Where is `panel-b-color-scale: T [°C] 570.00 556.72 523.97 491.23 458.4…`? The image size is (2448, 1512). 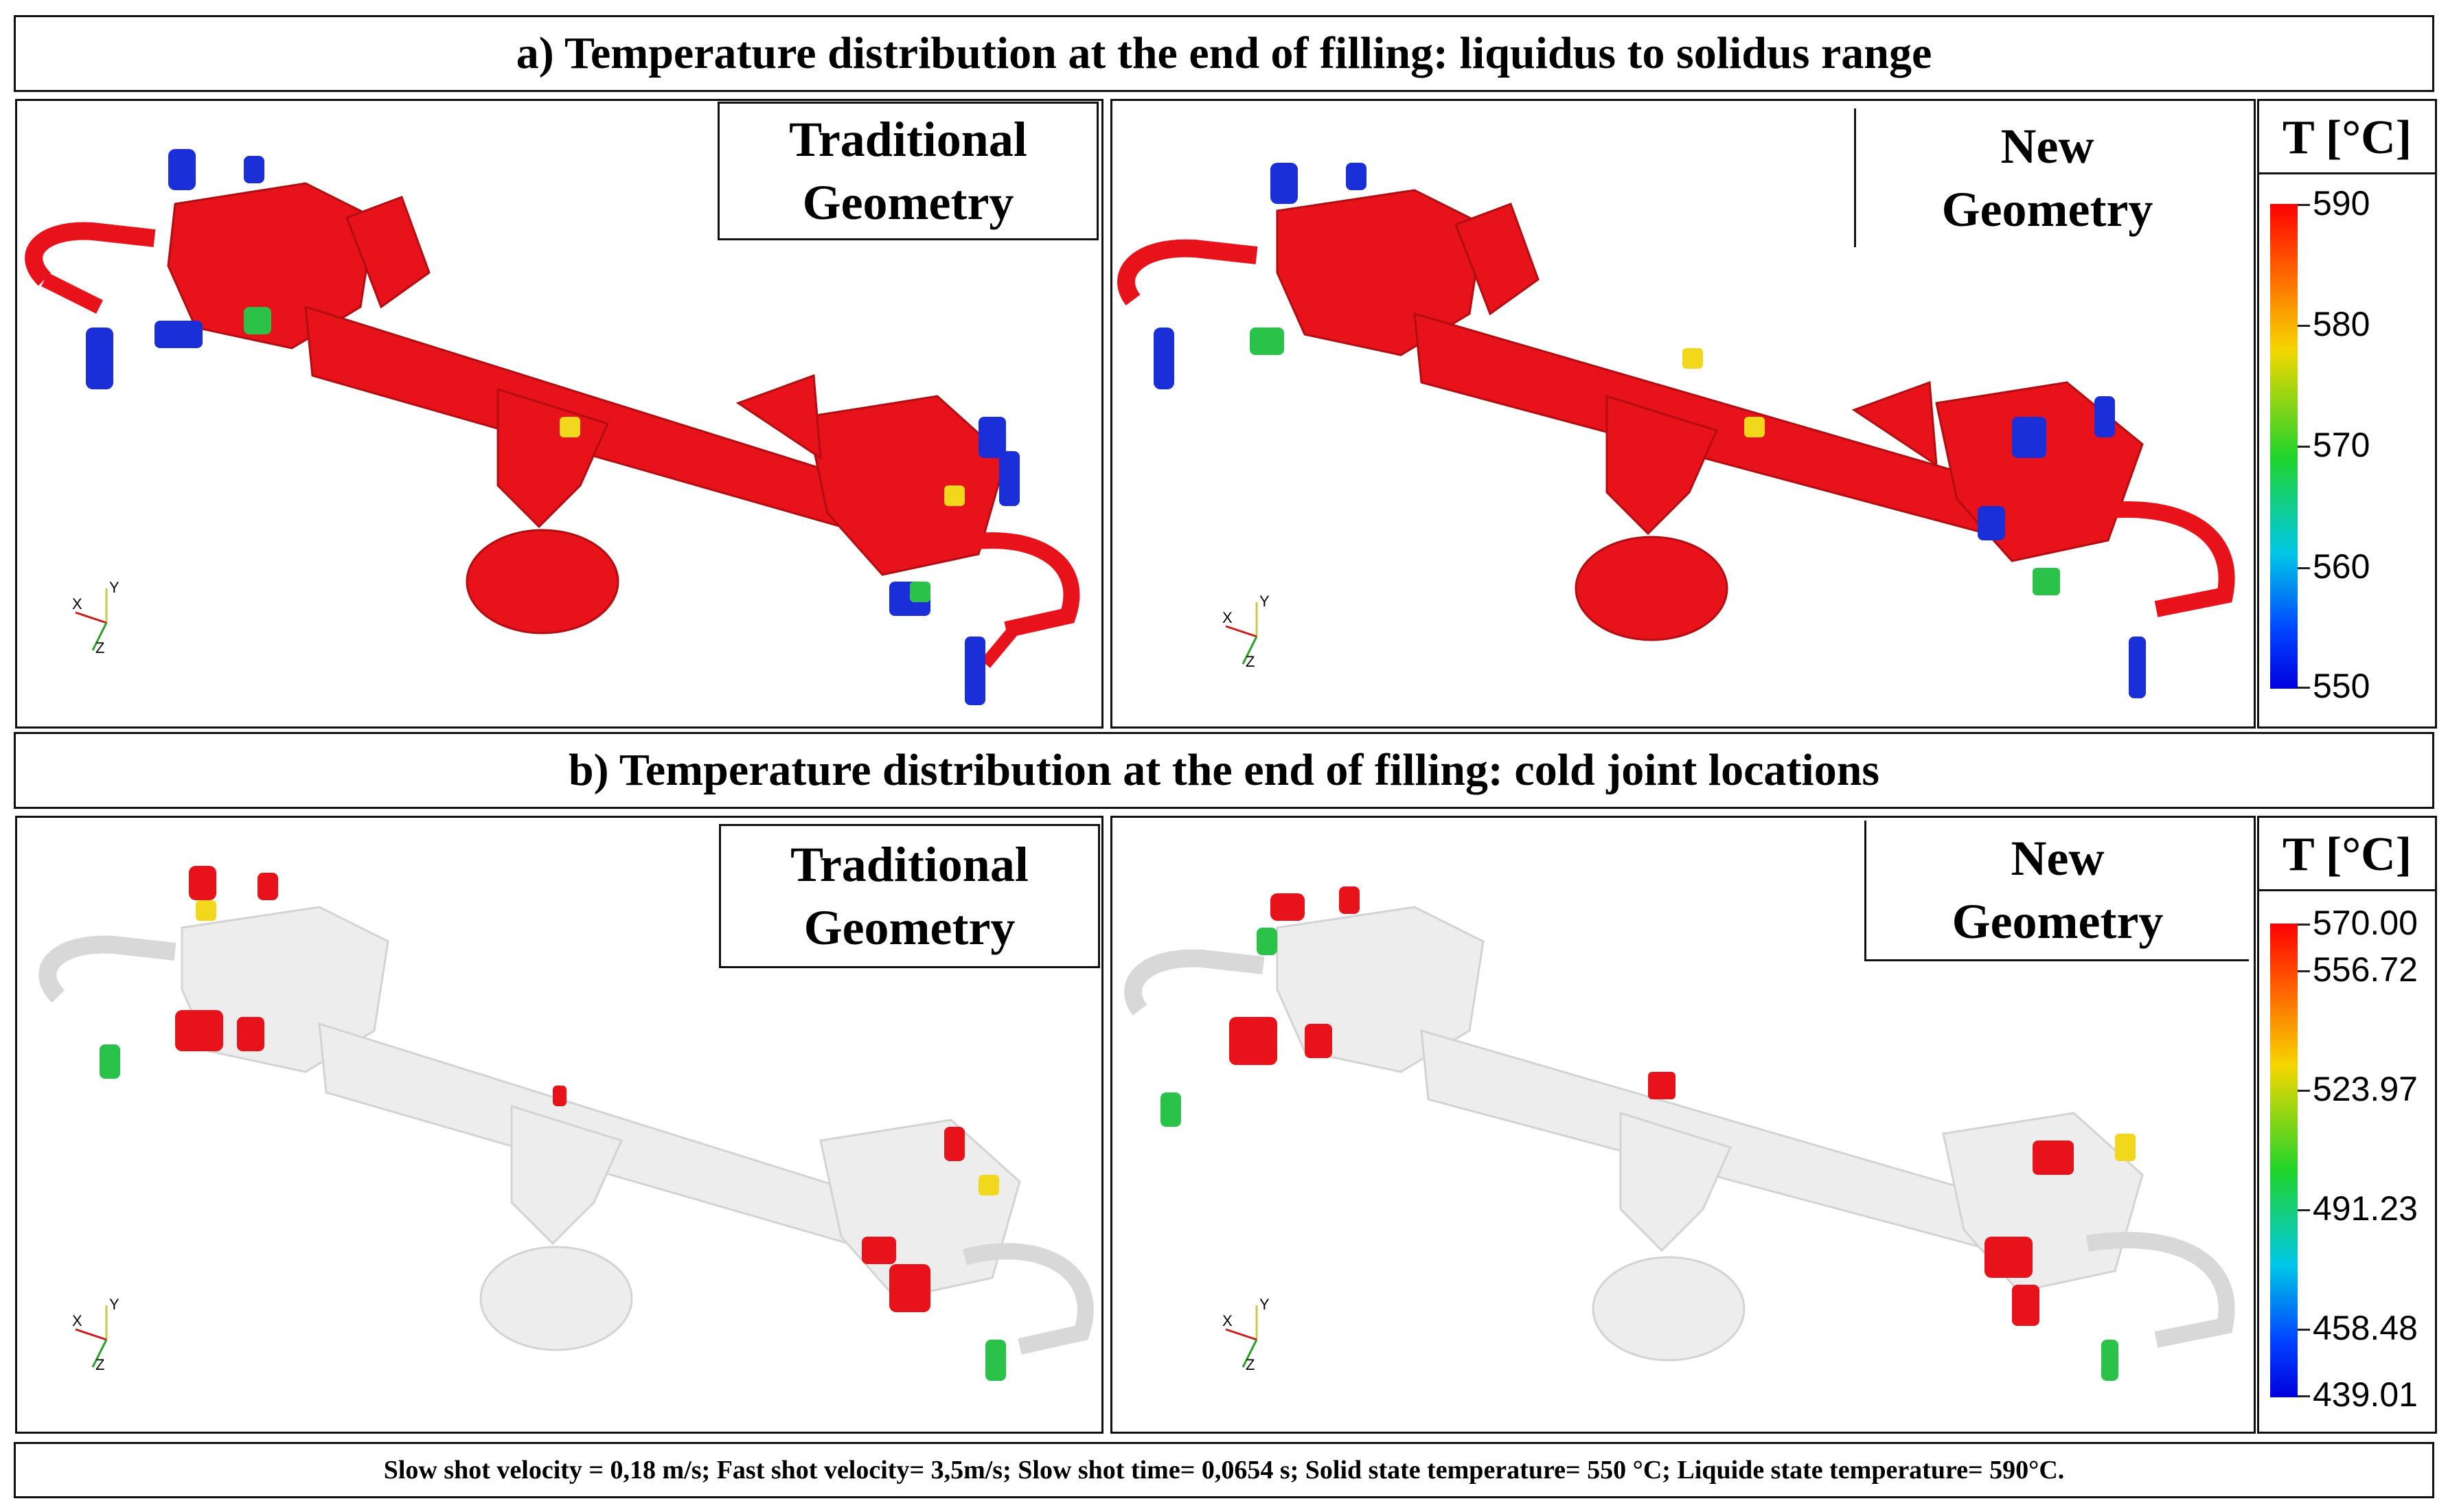
panel-b-color-scale: T [°C] 570.00 556.72 523.97 491.23 458.4… is located at coordinates (2347, 1125).